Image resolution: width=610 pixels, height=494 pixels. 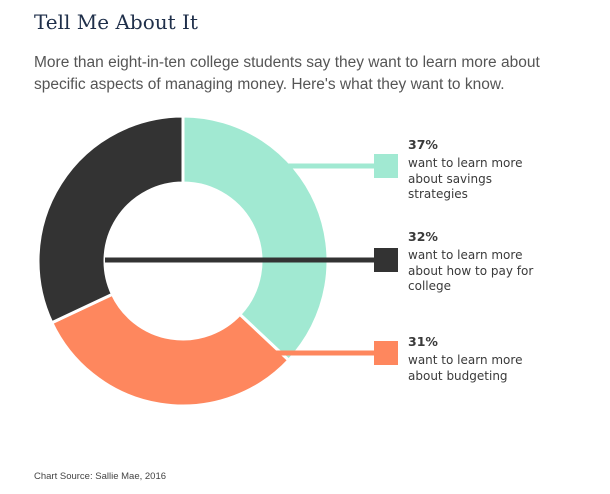 What do you see at coordinates (255, 238) in the screenshot?
I see `slice-savings-strategies` at bounding box center [255, 238].